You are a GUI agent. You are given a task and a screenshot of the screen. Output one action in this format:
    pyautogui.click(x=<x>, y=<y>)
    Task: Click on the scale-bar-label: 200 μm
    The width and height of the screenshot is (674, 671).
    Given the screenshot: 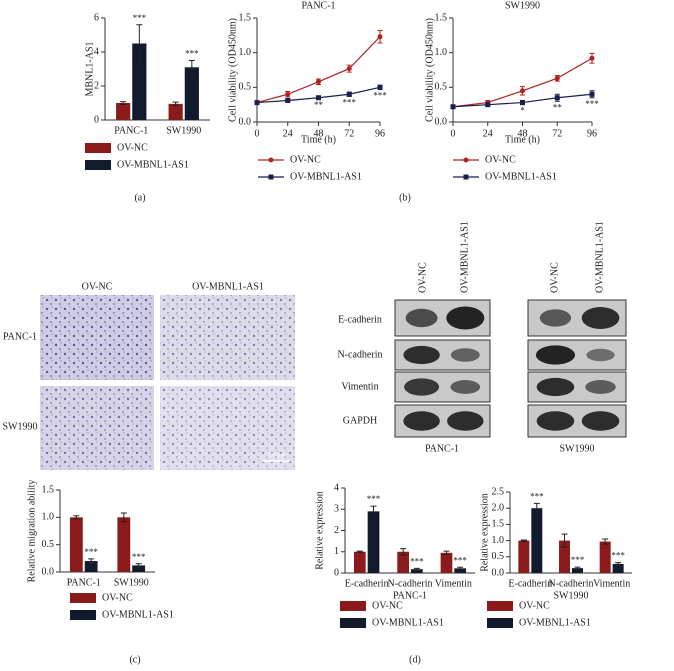 What is the action you would take?
    pyautogui.click(x=276, y=455)
    